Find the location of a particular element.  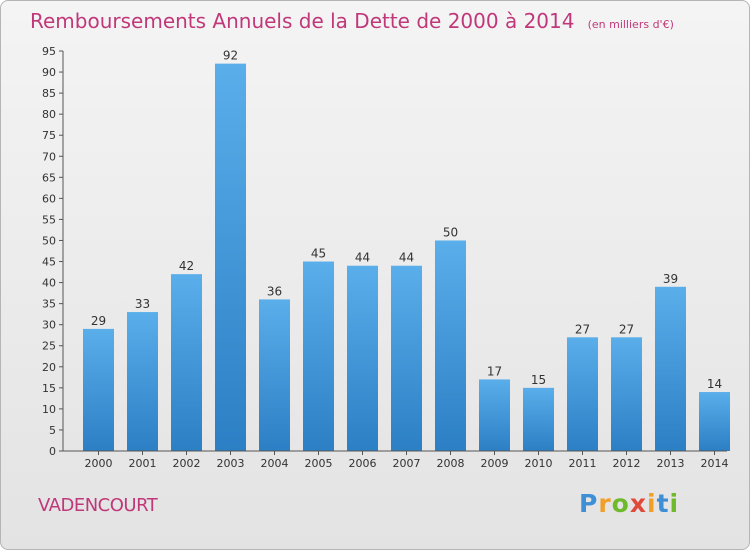

proxiti-logo: Proxiti is located at coordinates (629, 503).